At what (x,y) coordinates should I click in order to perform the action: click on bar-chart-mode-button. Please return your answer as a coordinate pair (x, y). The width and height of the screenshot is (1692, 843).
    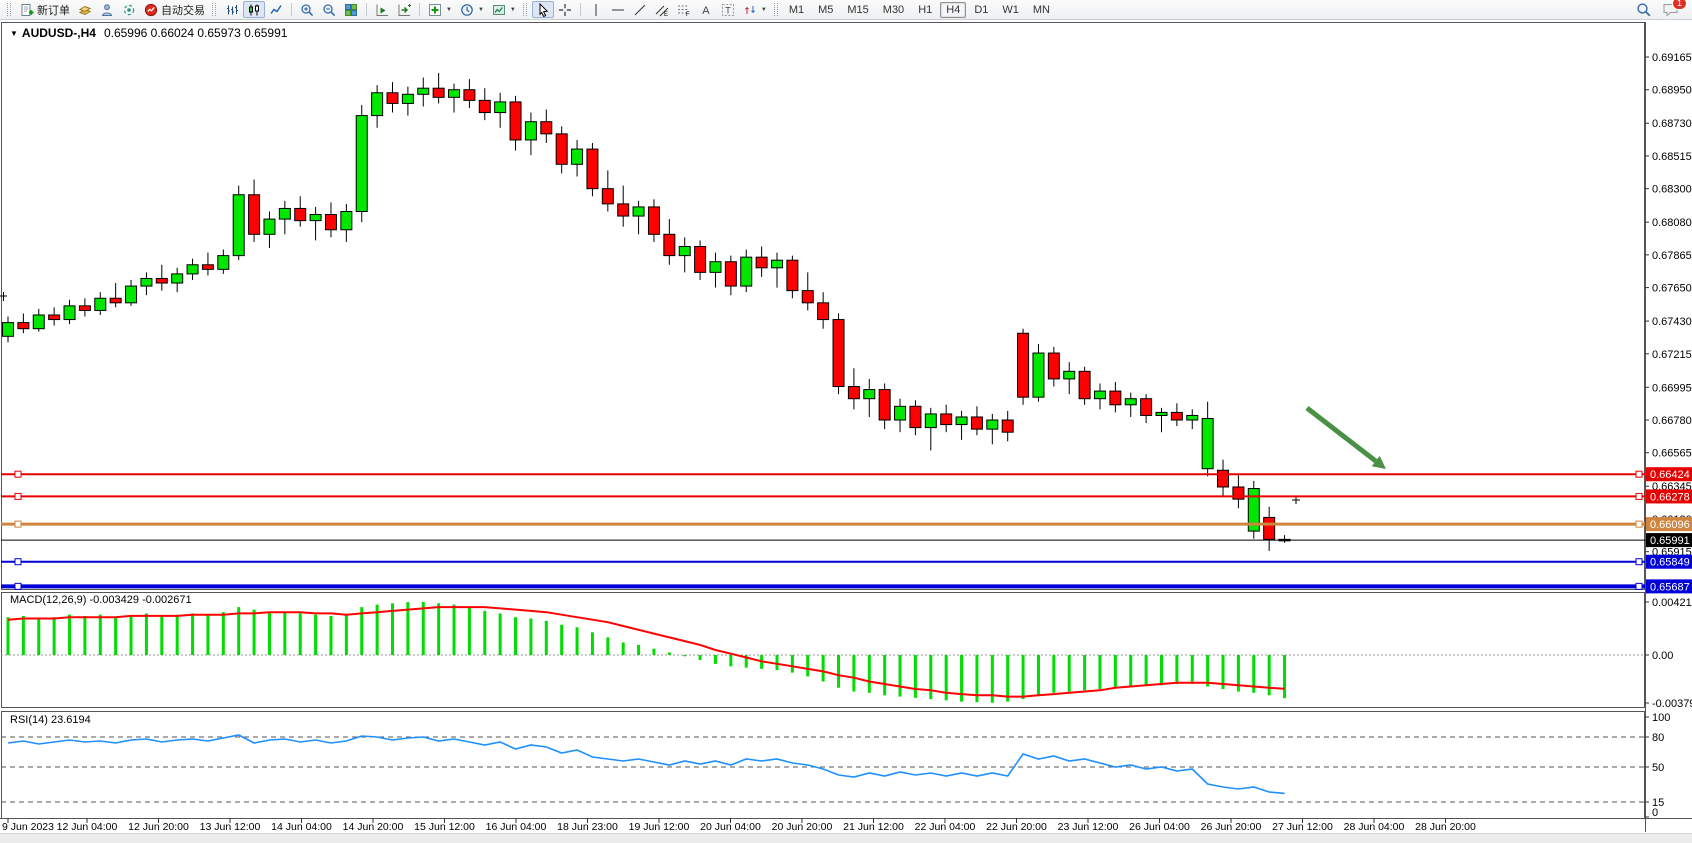
    Looking at the image, I should click on (232, 9).